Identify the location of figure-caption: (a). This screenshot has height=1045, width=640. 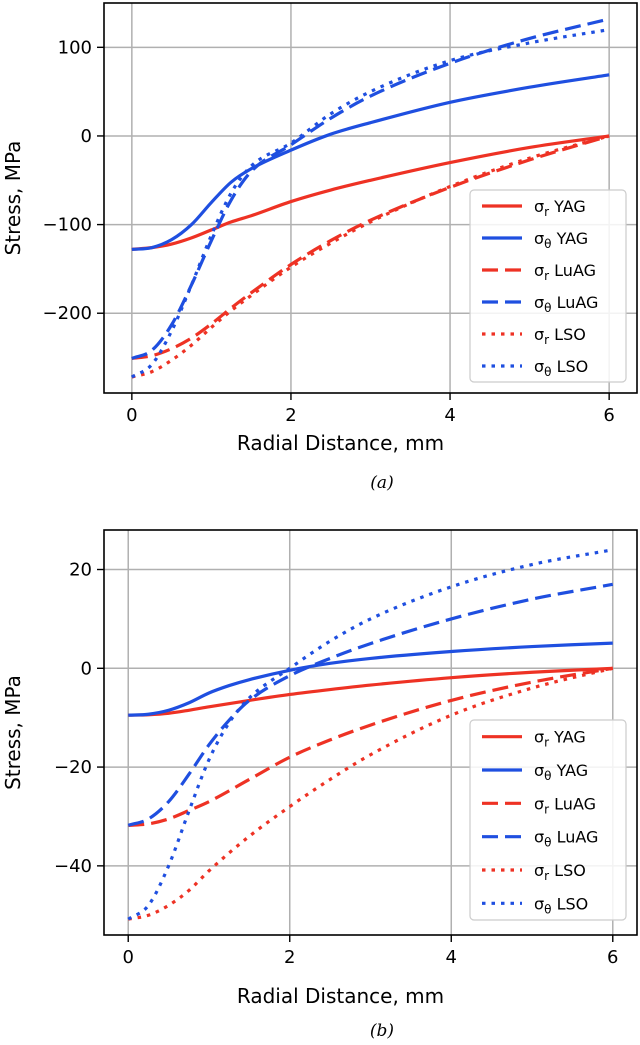
(381, 483).